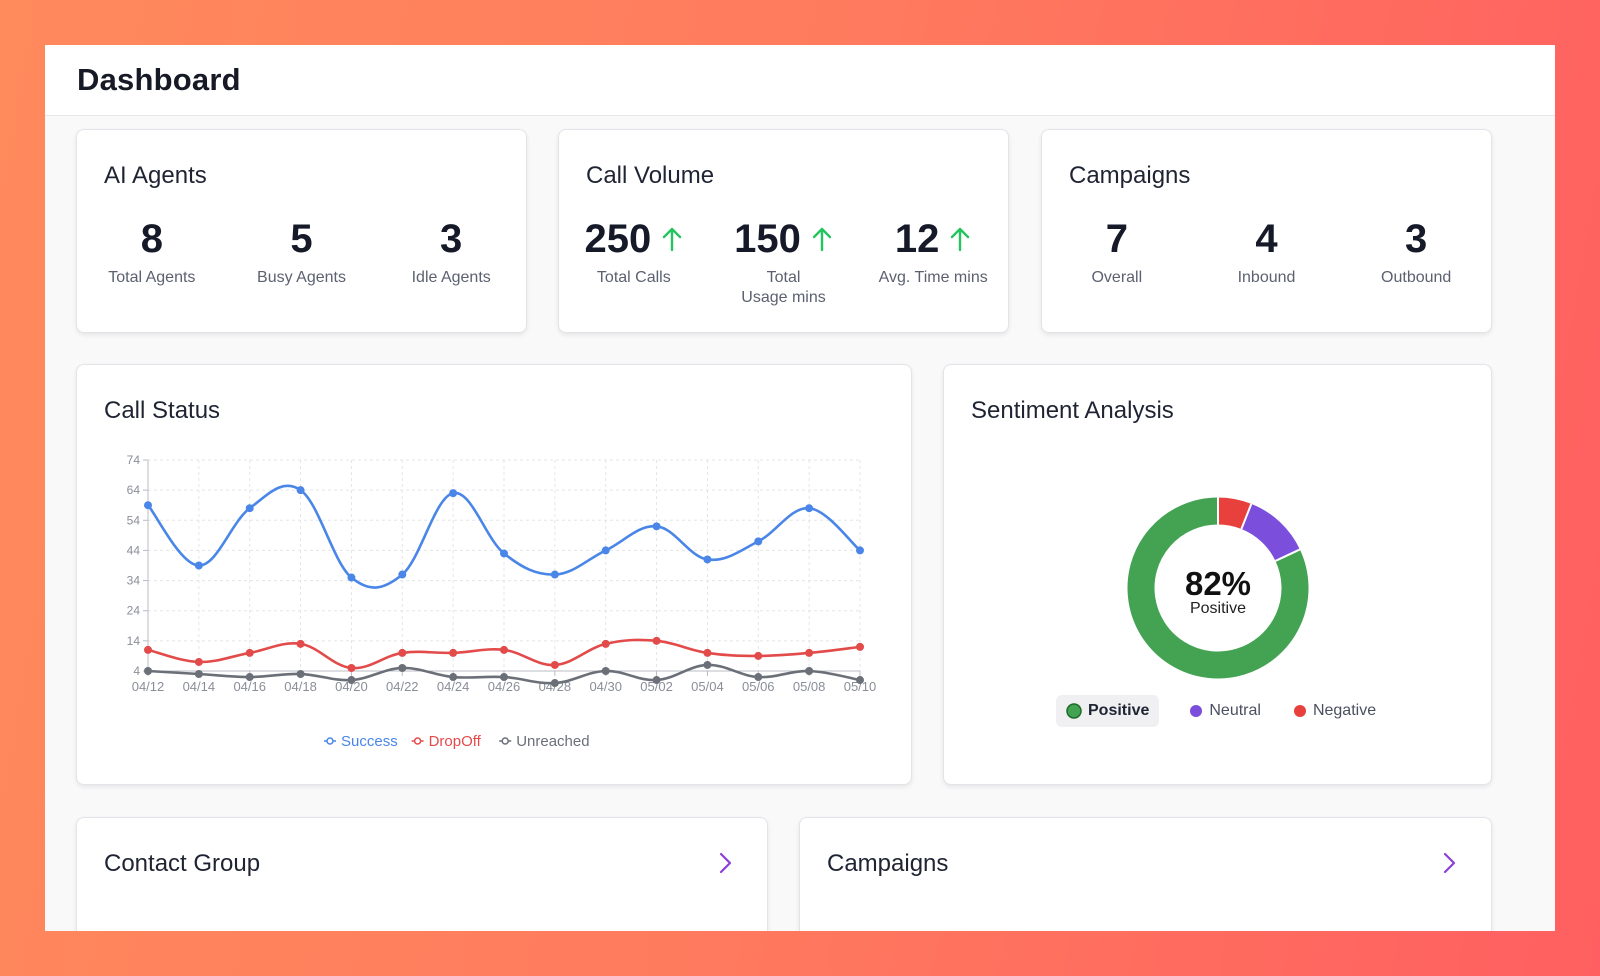  Describe the element at coordinates (1235, 710) in the screenshot. I see `legend-label: Neutral` at that location.